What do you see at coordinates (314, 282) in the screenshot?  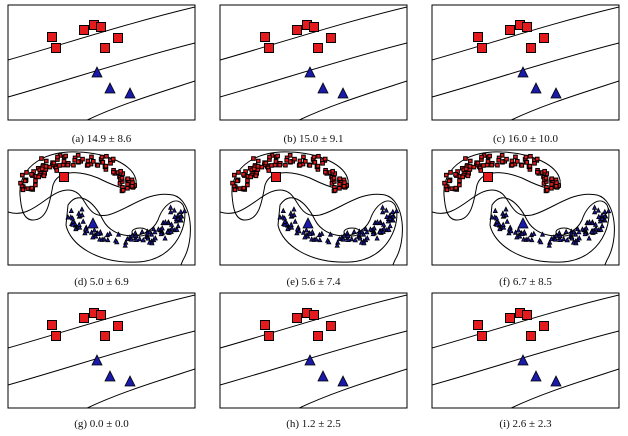 I see `caption: (e) 5.6 ± 7.4` at bounding box center [314, 282].